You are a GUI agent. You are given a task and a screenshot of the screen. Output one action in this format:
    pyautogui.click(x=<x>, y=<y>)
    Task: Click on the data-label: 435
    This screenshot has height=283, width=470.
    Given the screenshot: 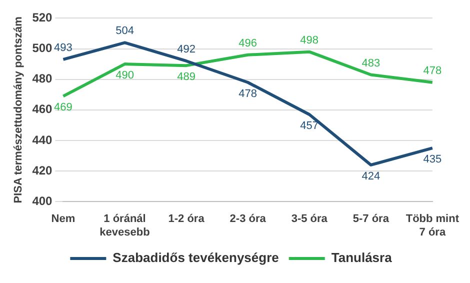 What is the action you would take?
    pyautogui.click(x=432, y=160)
    